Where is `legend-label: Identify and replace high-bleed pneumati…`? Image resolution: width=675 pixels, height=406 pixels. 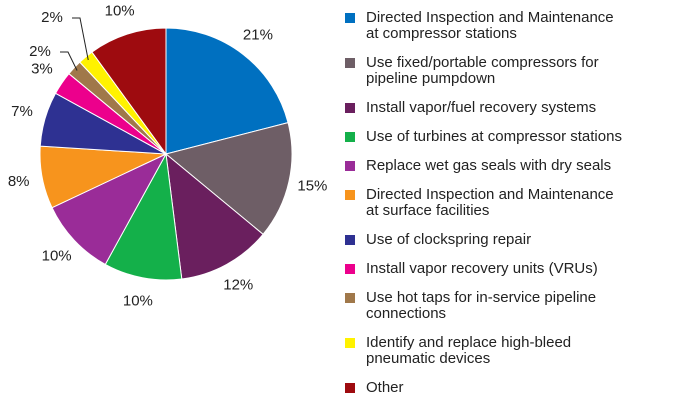
legend-label: Identify and replace high-bleed pneumati… is located at coordinates (469, 350).